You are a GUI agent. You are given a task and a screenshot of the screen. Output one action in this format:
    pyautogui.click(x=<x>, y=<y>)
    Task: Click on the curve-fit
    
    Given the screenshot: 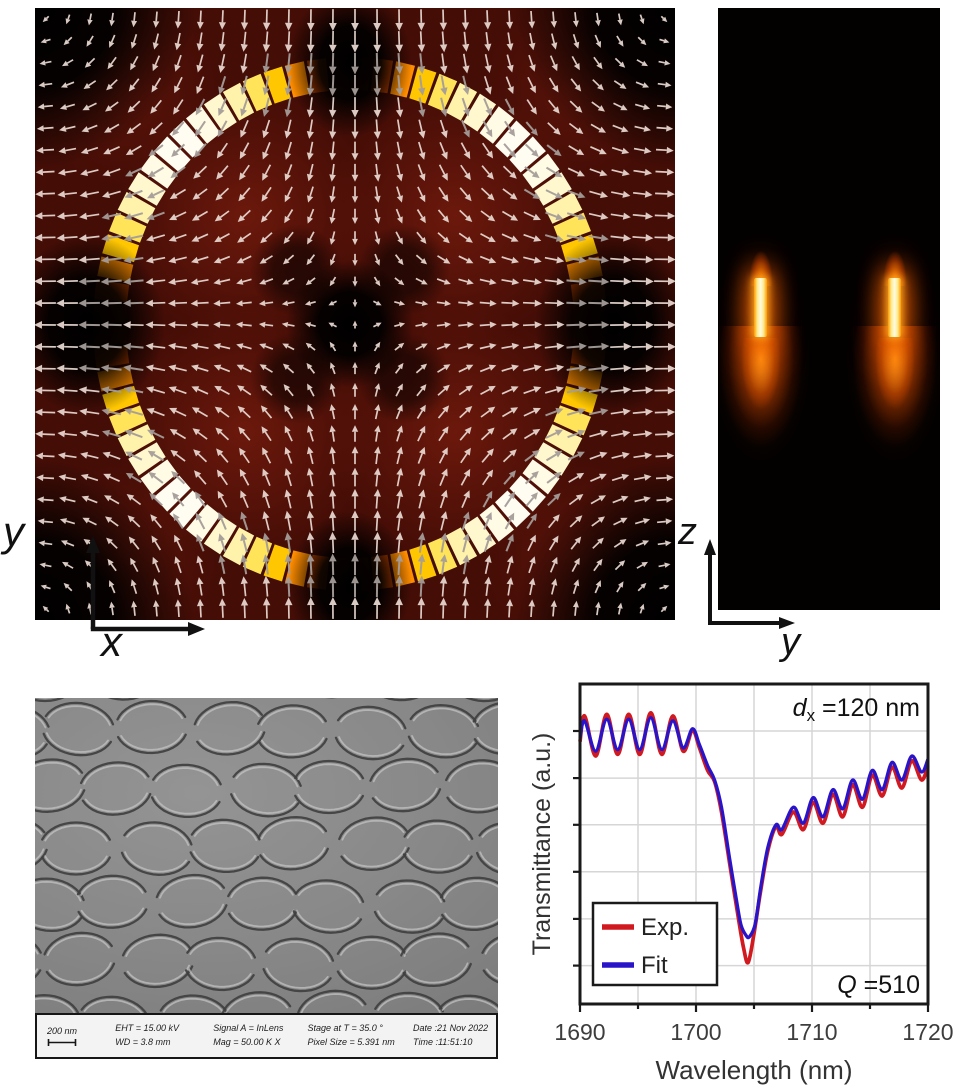 What is the action you would take?
    pyautogui.click(x=754, y=827)
    